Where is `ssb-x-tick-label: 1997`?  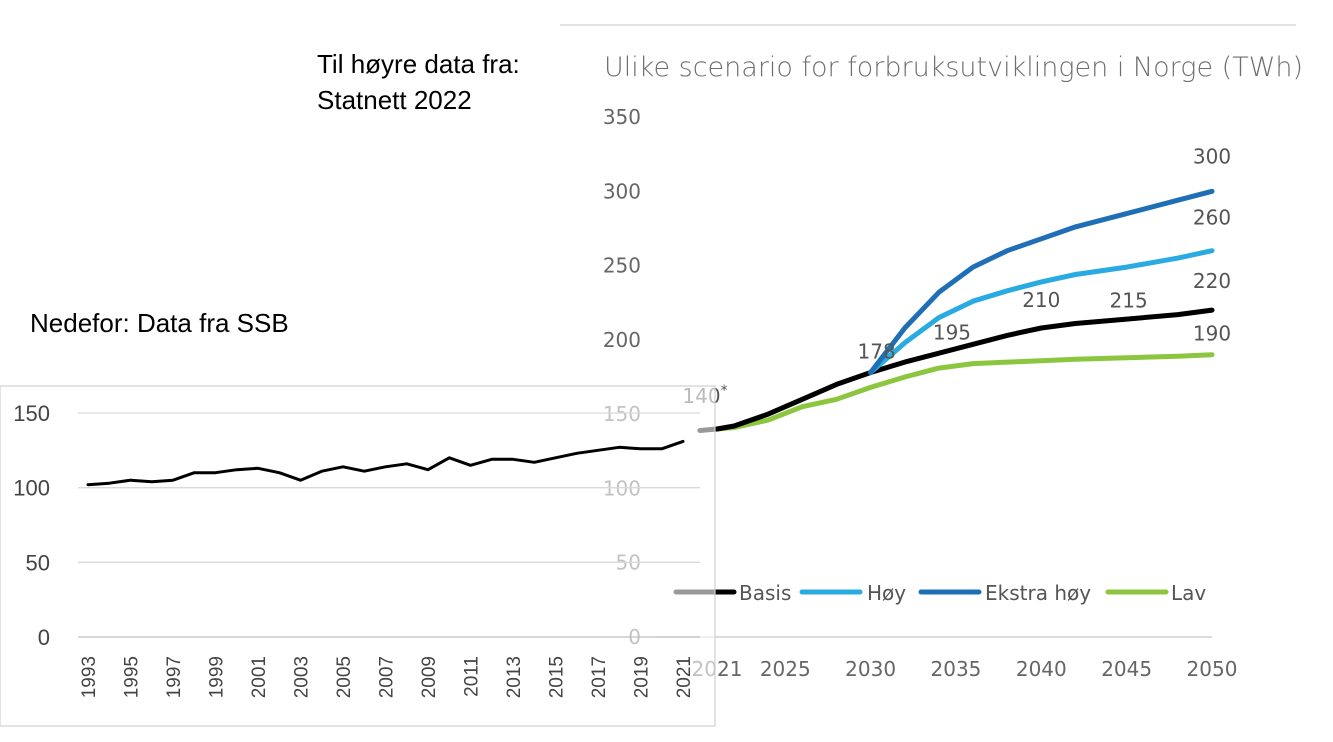
ssb-x-tick-label: 1997 is located at coordinates (174, 677).